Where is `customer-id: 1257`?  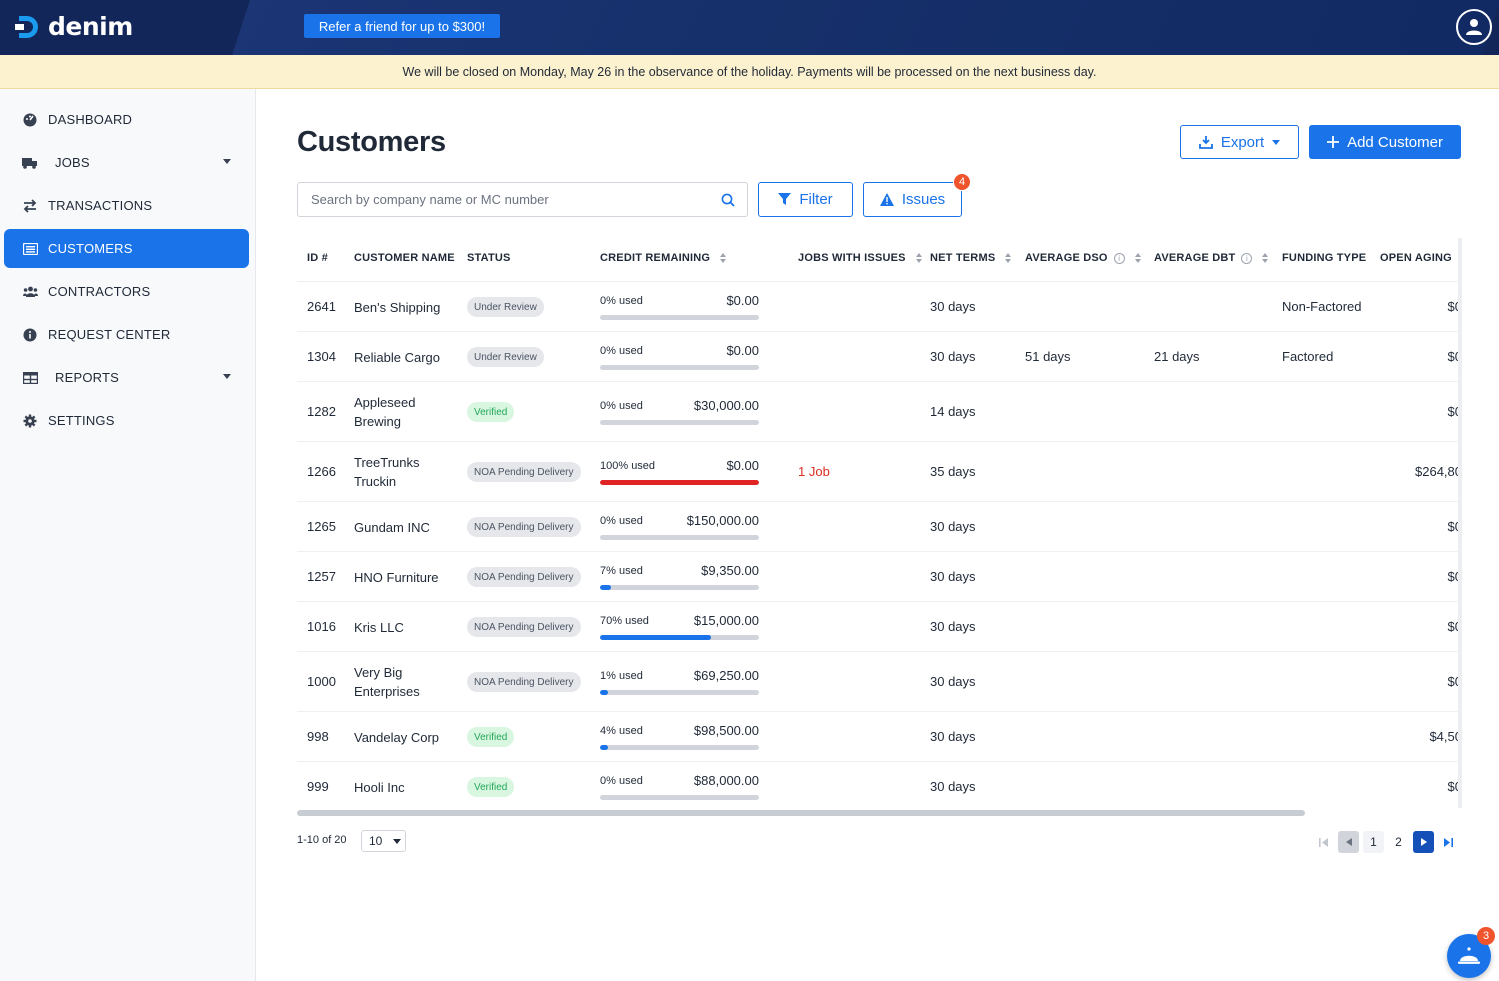 customer-id: 1257 is located at coordinates (321, 576).